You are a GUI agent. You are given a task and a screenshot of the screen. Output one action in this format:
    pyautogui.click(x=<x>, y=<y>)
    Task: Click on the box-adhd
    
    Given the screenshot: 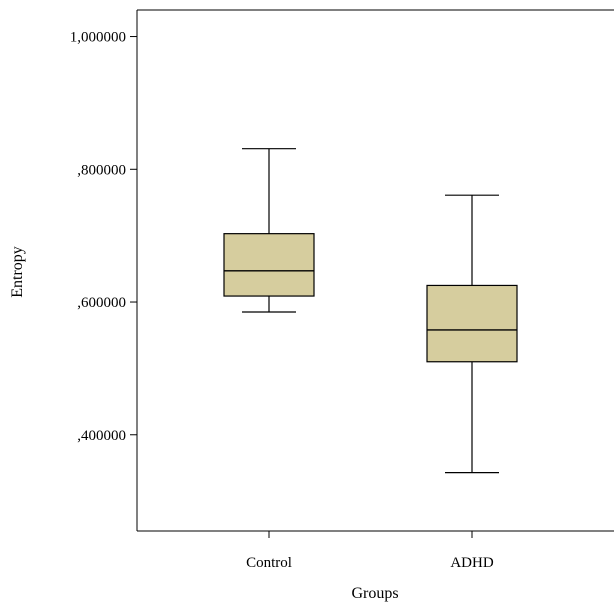 What is the action you would take?
    pyautogui.click(x=472, y=334)
    